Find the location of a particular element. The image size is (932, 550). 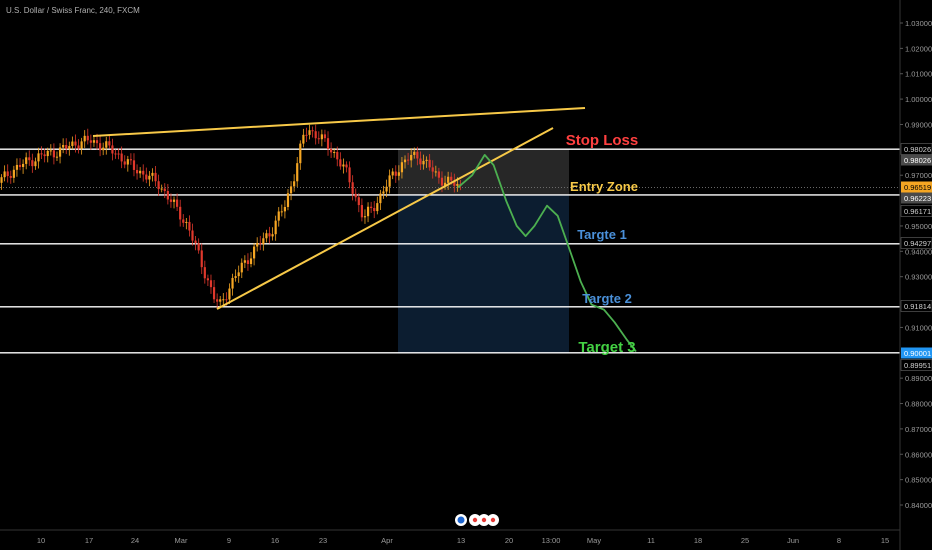

annotation-target1: Targte 1 is located at coordinates (602, 234).